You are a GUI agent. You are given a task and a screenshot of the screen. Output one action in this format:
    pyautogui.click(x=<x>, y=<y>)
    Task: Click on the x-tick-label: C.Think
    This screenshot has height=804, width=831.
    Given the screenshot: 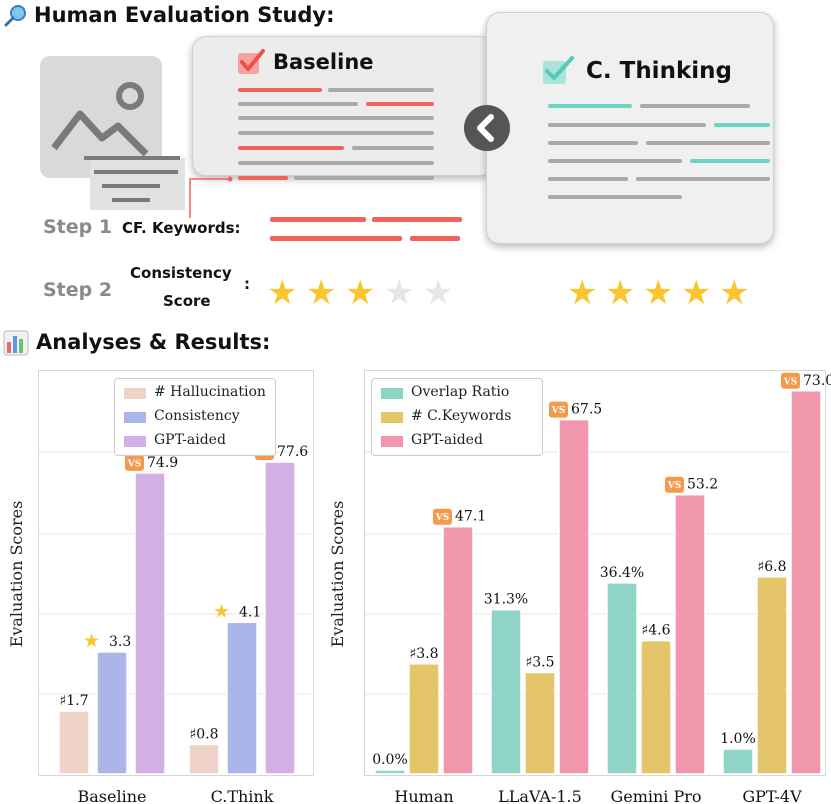 What is the action you would take?
    pyautogui.click(x=242, y=795)
    